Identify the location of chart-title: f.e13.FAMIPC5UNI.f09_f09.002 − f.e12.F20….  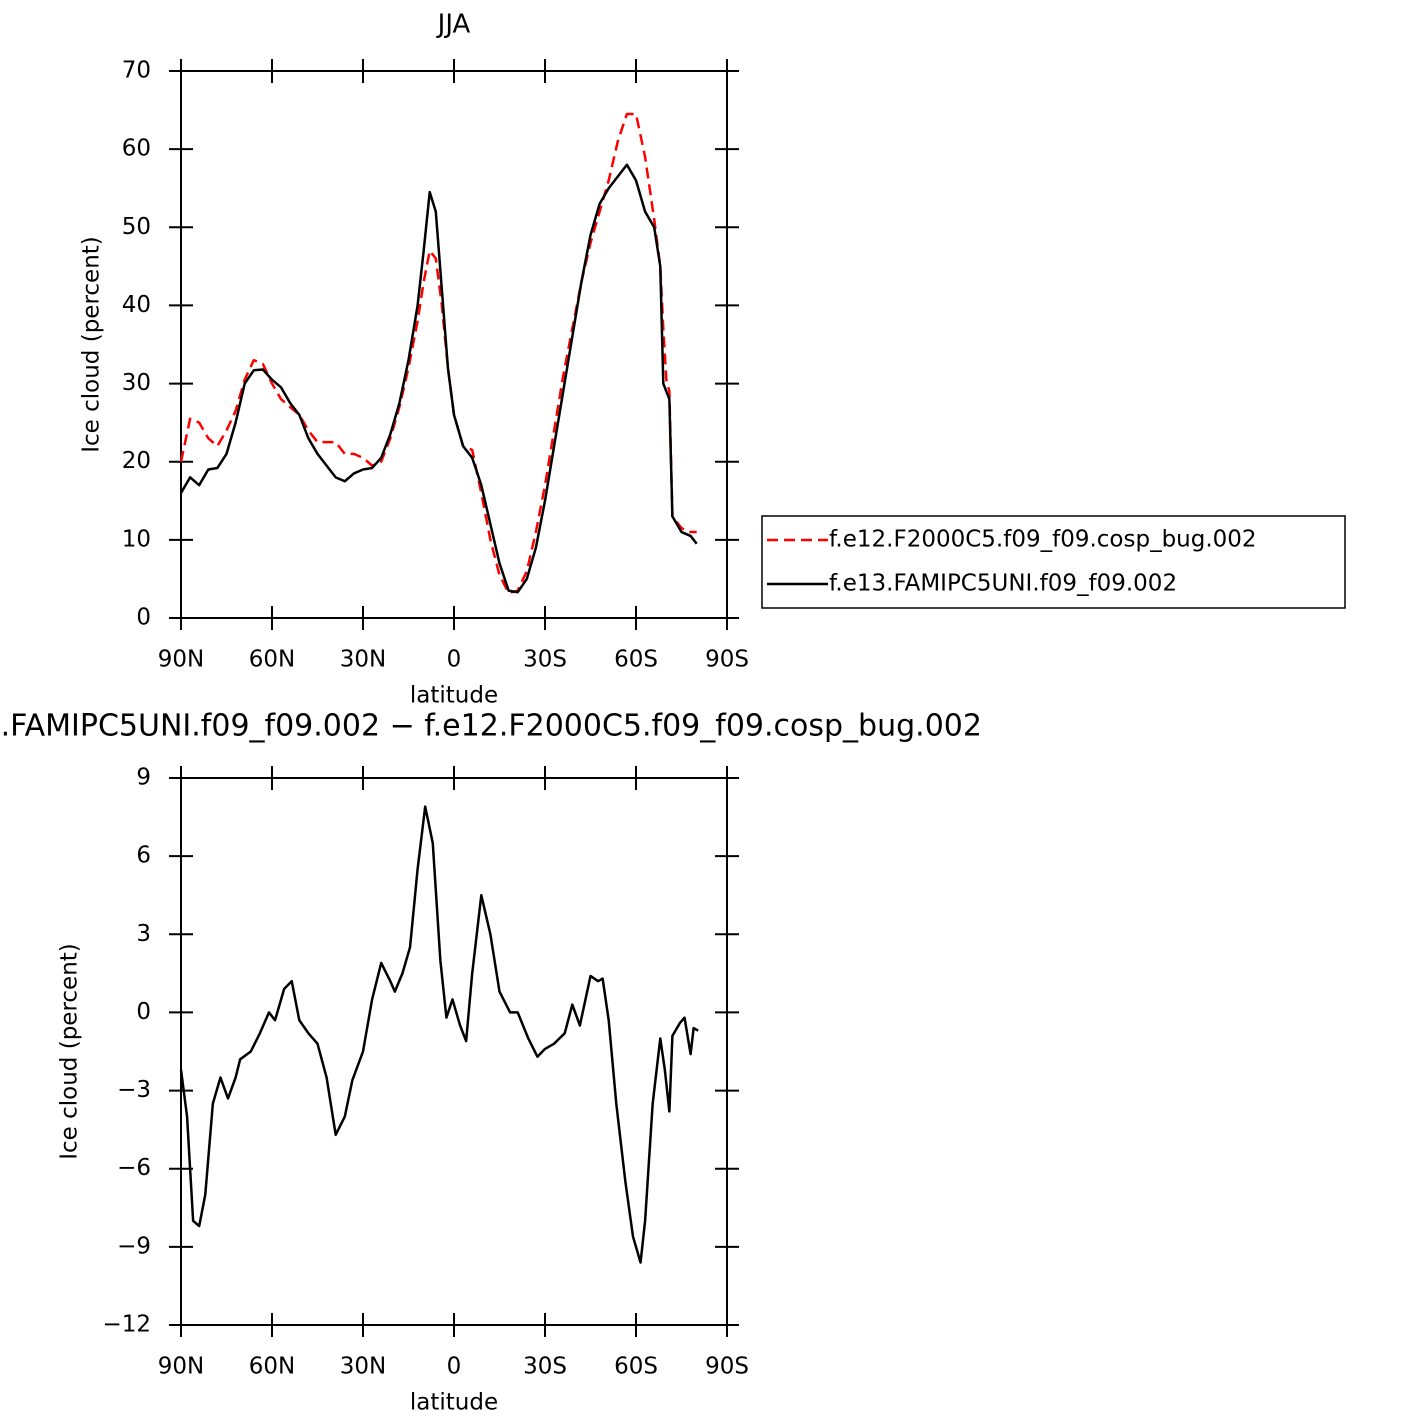
(491, 726).